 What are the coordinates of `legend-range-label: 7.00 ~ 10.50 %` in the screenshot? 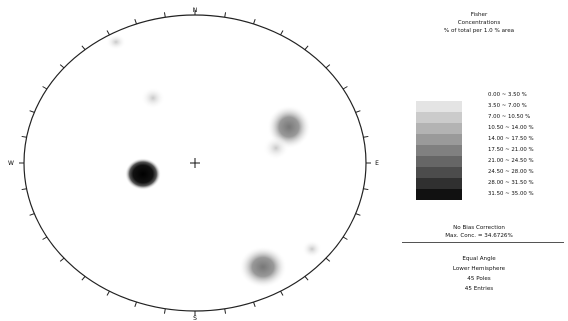 It's located at (509, 117).